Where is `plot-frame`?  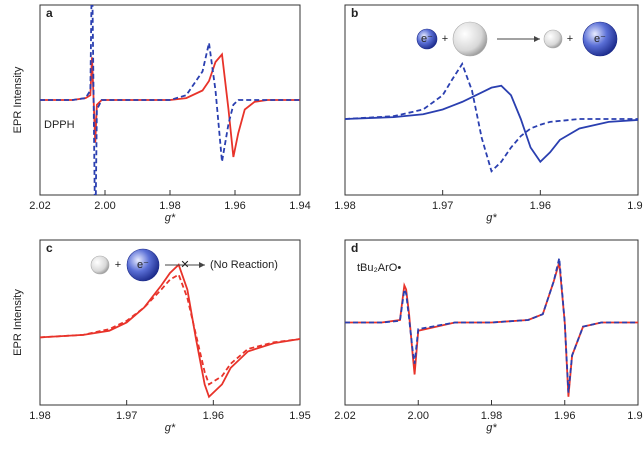 plot-frame is located at coordinates (170, 322).